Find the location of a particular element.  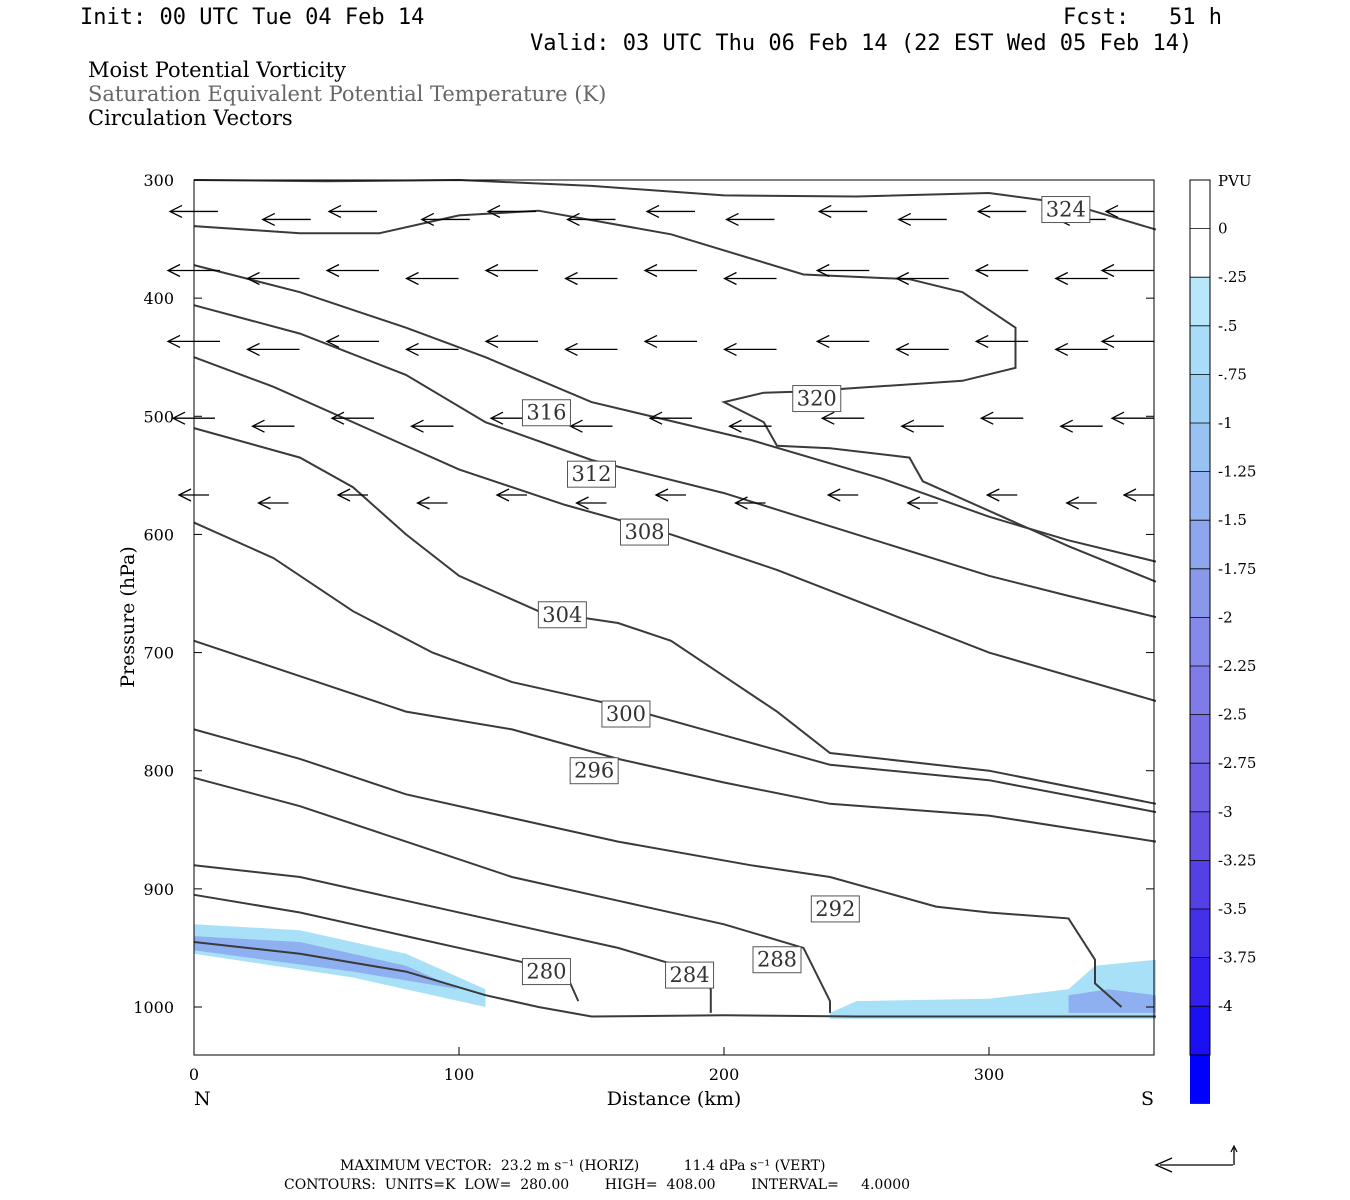

svg-text: 324 is located at coordinates (1066, 210).